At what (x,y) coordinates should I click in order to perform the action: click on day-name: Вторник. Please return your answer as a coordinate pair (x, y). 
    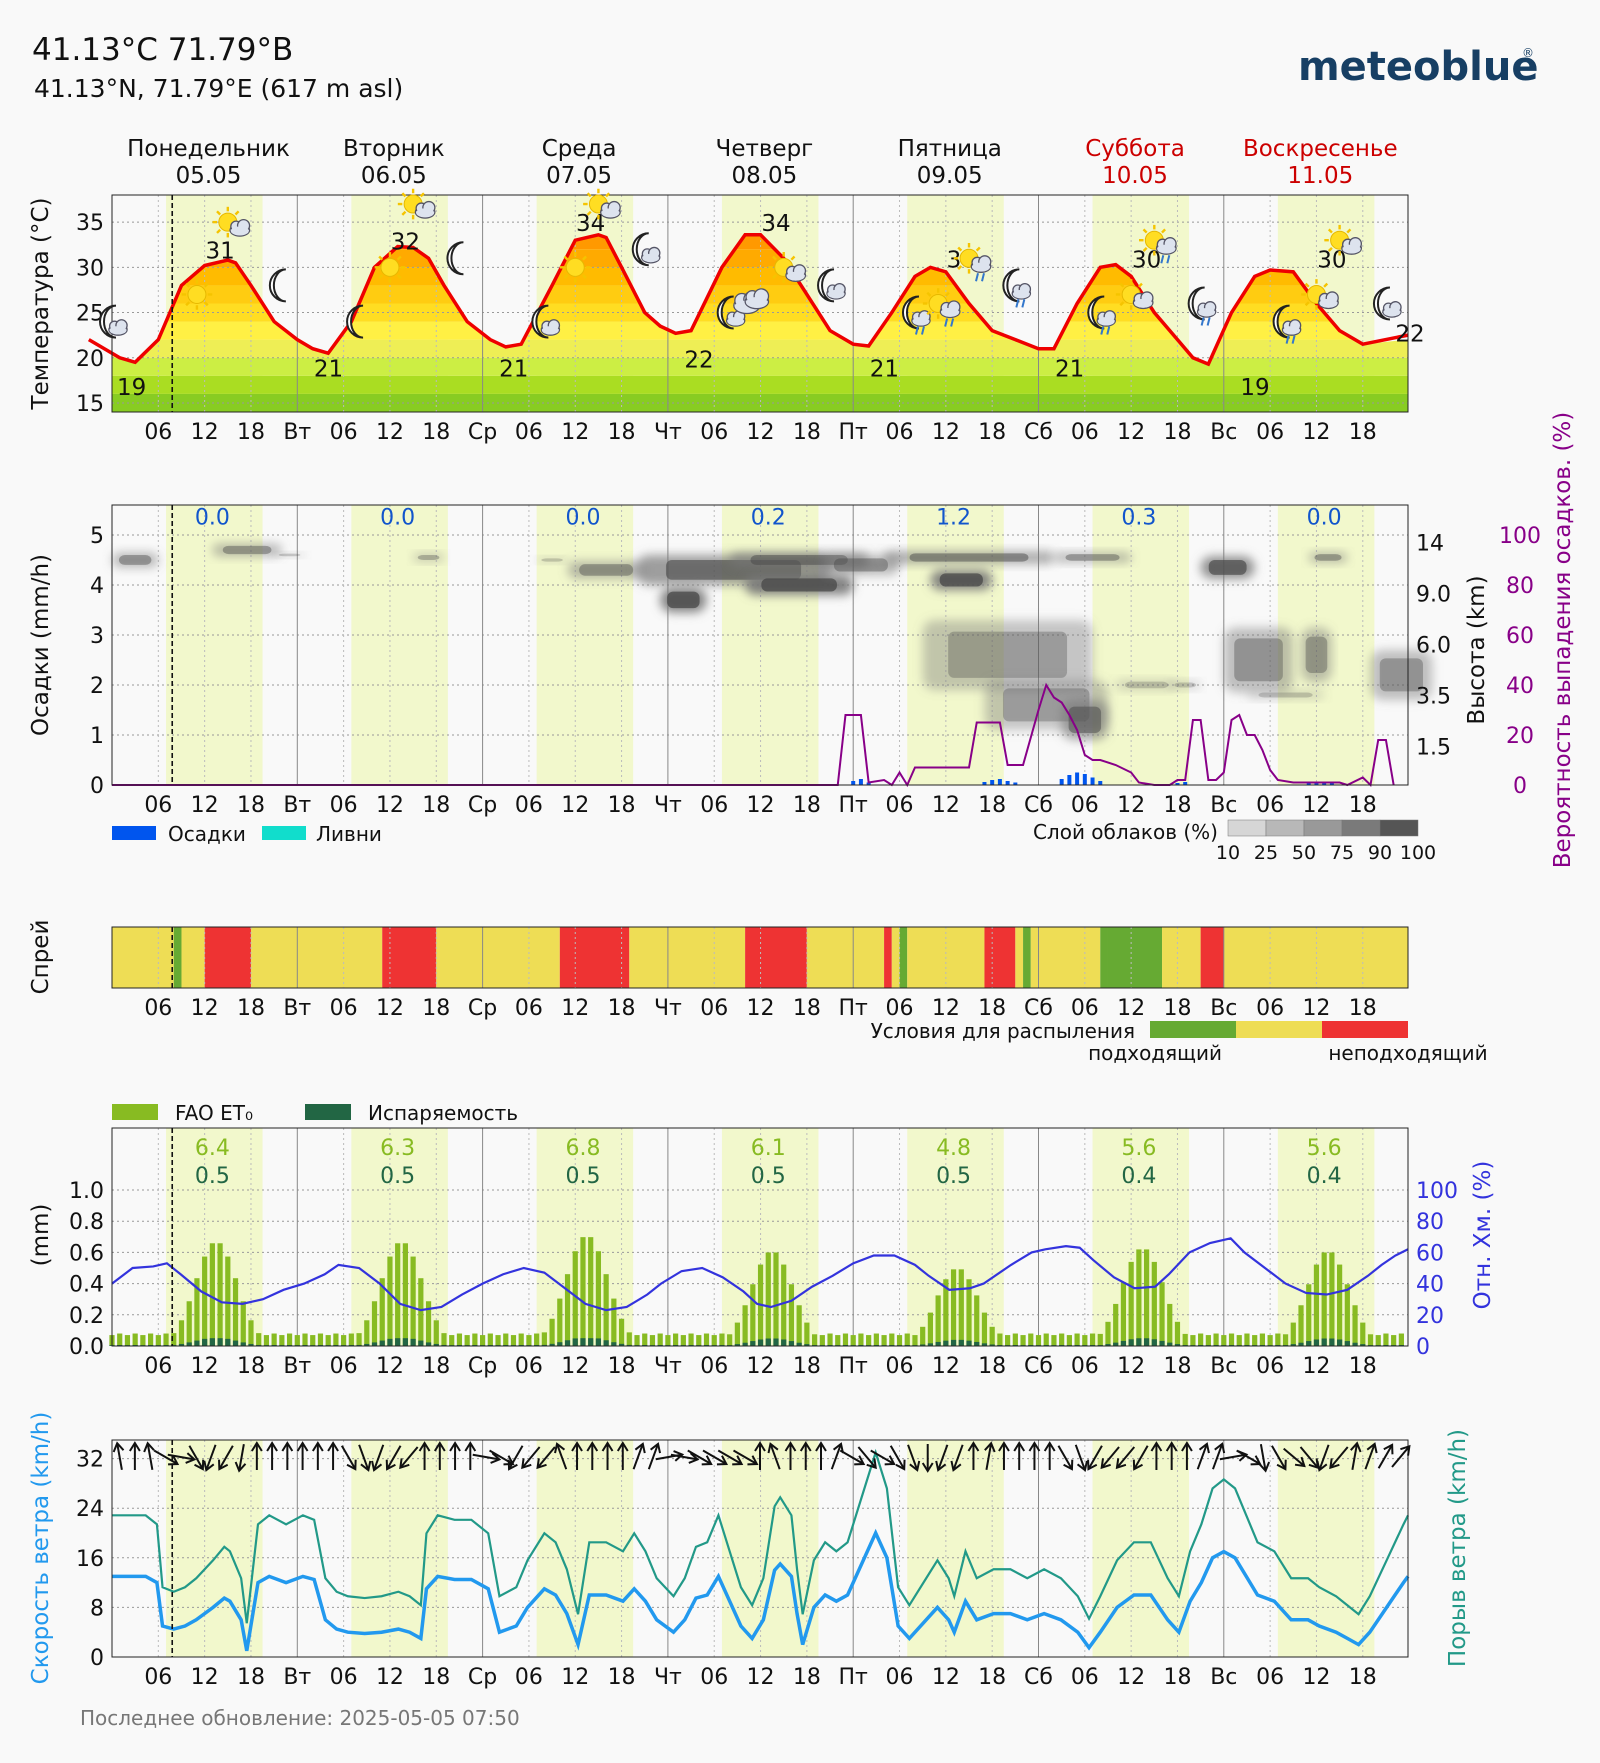
    Looking at the image, I should click on (394, 149).